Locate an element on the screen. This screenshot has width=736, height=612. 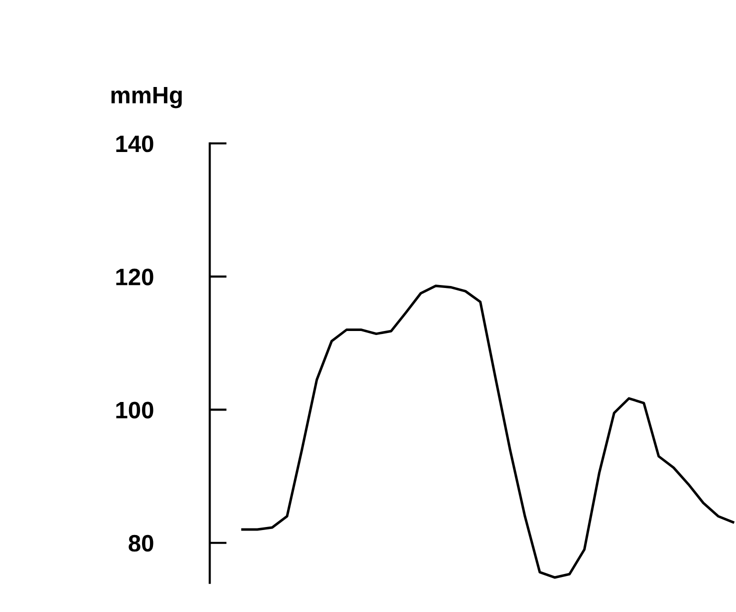
y-tick-label: 120 is located at coordinates (135, 277).